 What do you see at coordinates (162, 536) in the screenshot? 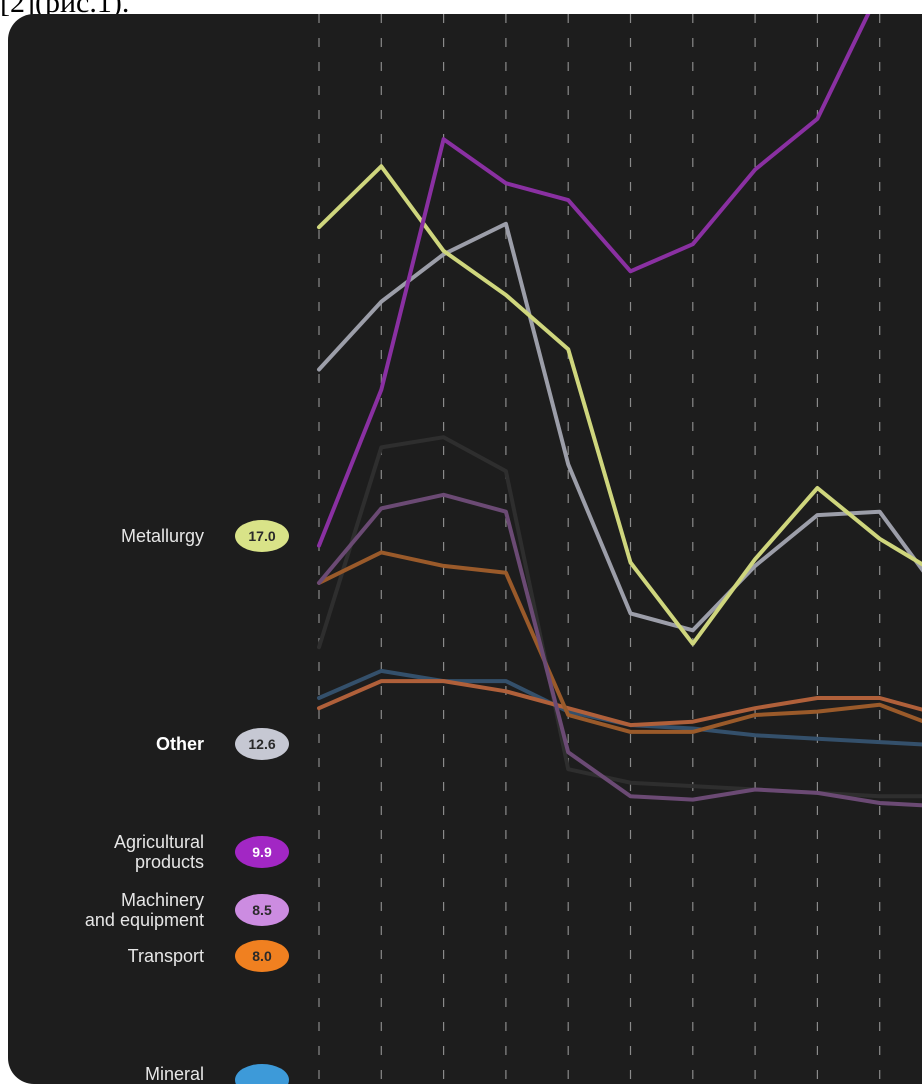
I see `series-label-0: Metallurgy` at bounding box center [162, 536].